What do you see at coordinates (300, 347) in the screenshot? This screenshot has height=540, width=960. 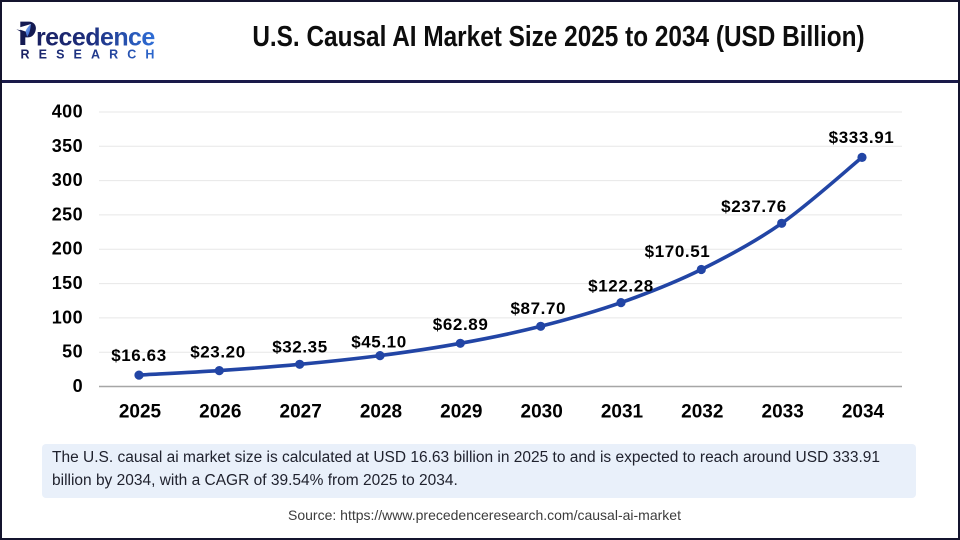 I see `svg-text: $32.35` at bounding box center [300, 347].